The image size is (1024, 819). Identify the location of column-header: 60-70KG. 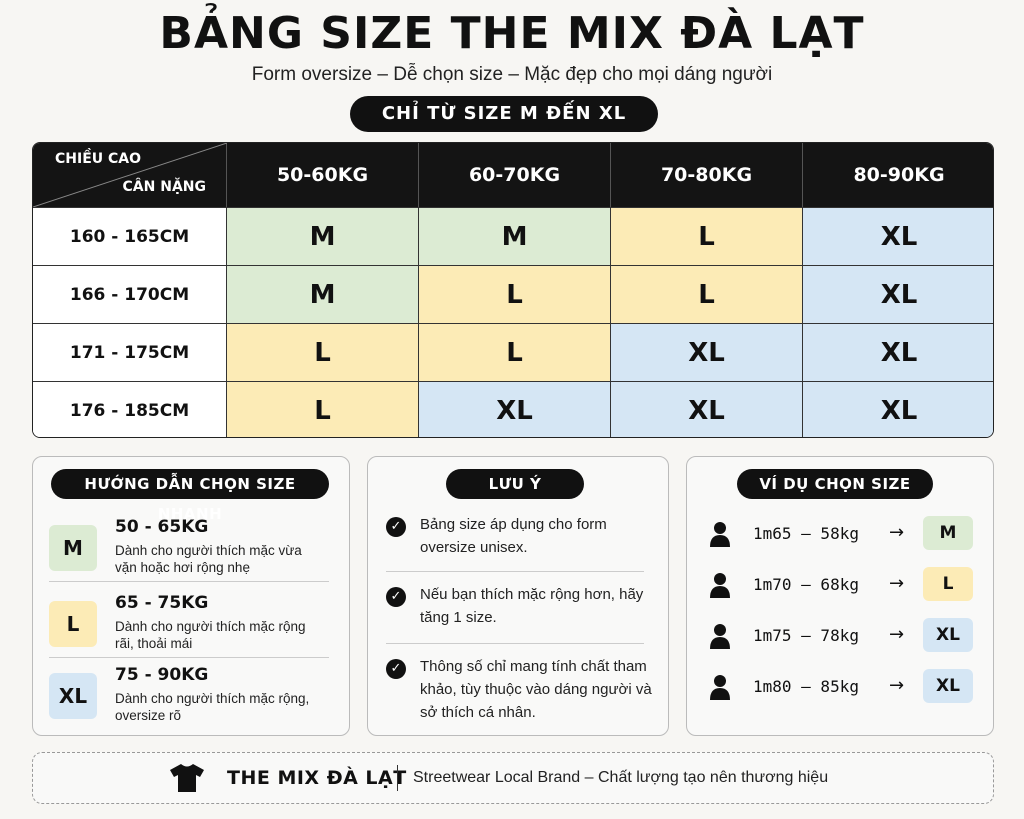
(515, 175).